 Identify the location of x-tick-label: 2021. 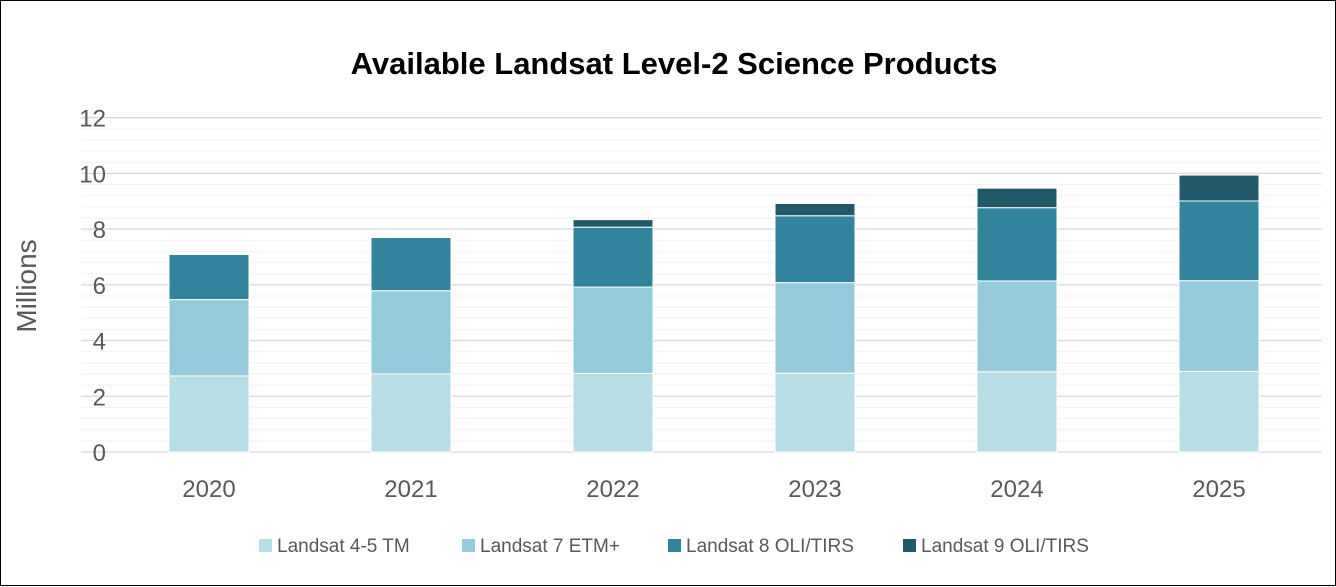
(410, 489).